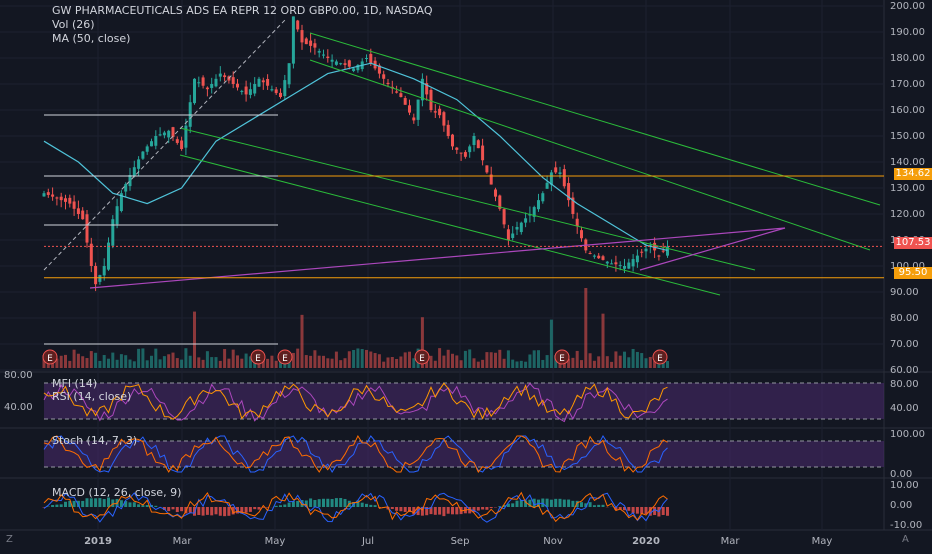  What do you see at coordinates (905, 539) in the screenshot?
I see `auto-scale-icon: A` at bounding box center [905, 539].